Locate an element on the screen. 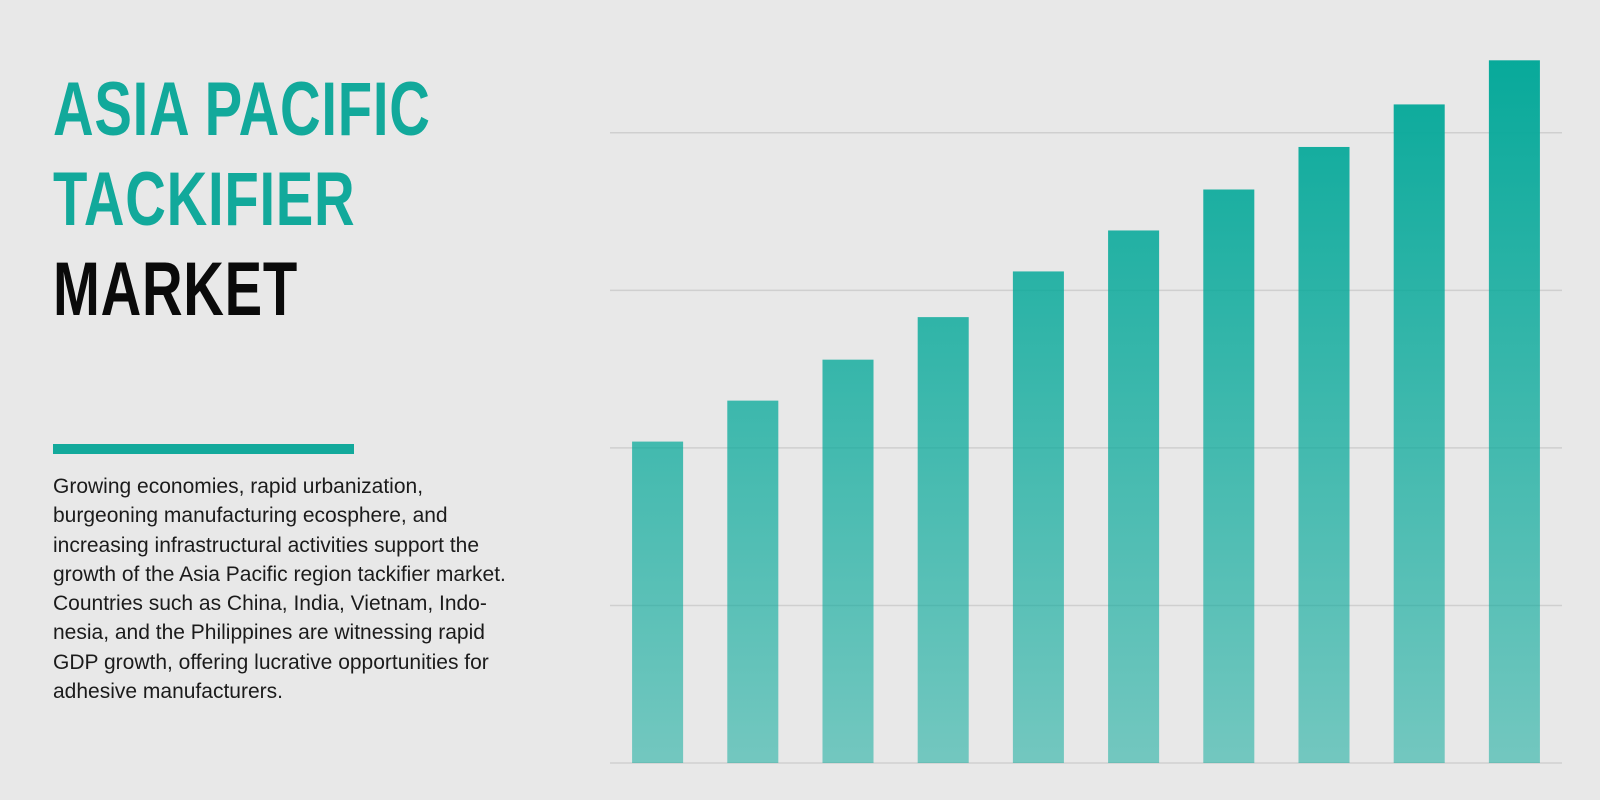 The height and width of the screenshot is (800, 1600). description-line: Growing economies, rapid urbanization, is located at coordinates (238, 486).